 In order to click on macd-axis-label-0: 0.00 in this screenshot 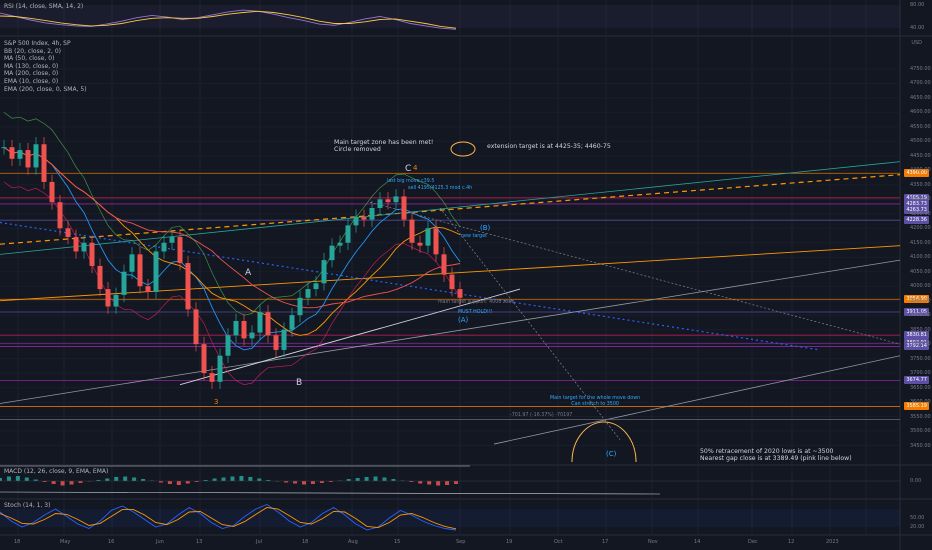, I will do `click(916, 481)`.